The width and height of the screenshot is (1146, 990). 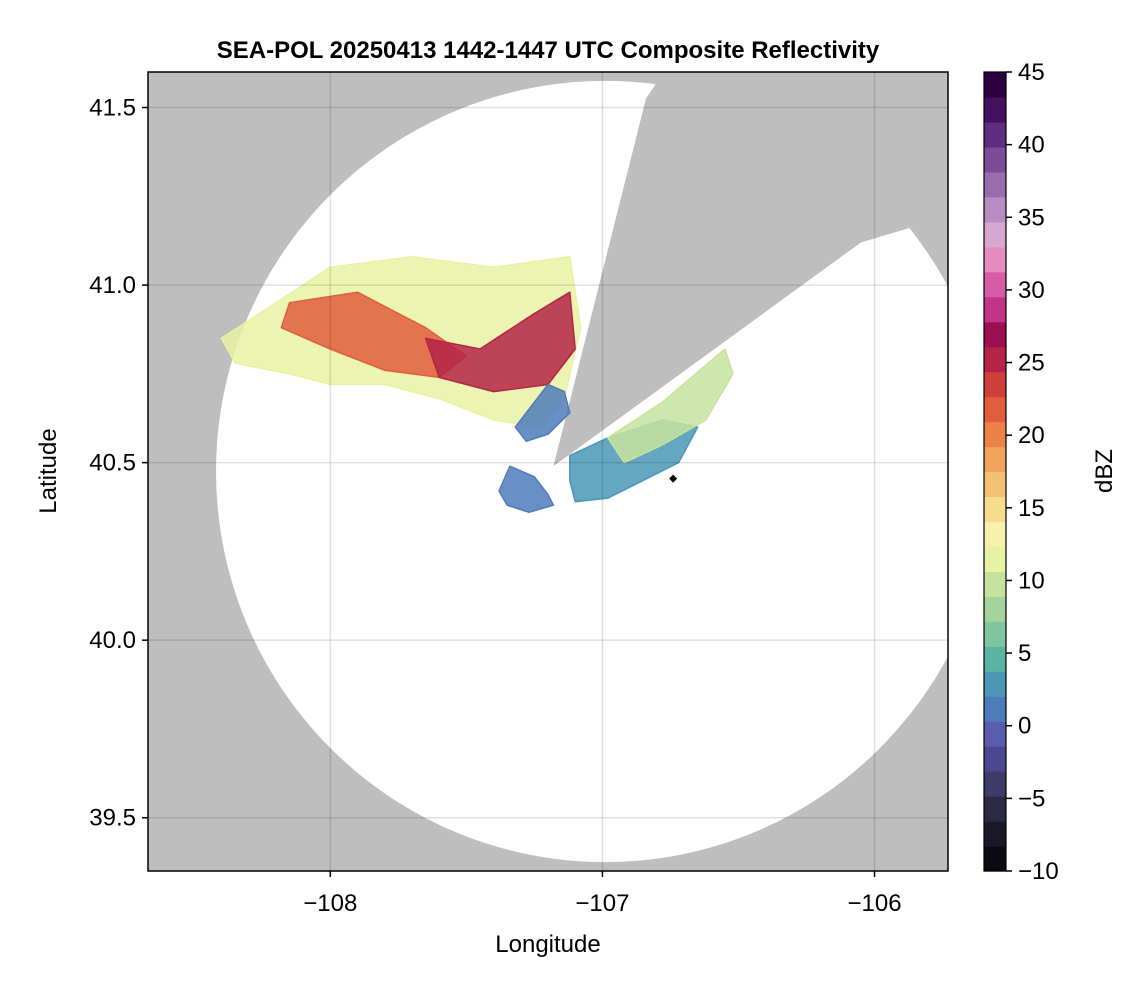 What do you see at coordinates (547, 944) in the screenshot?
I see `x-axis-label: Longitude` at bounding box center [547, 944].